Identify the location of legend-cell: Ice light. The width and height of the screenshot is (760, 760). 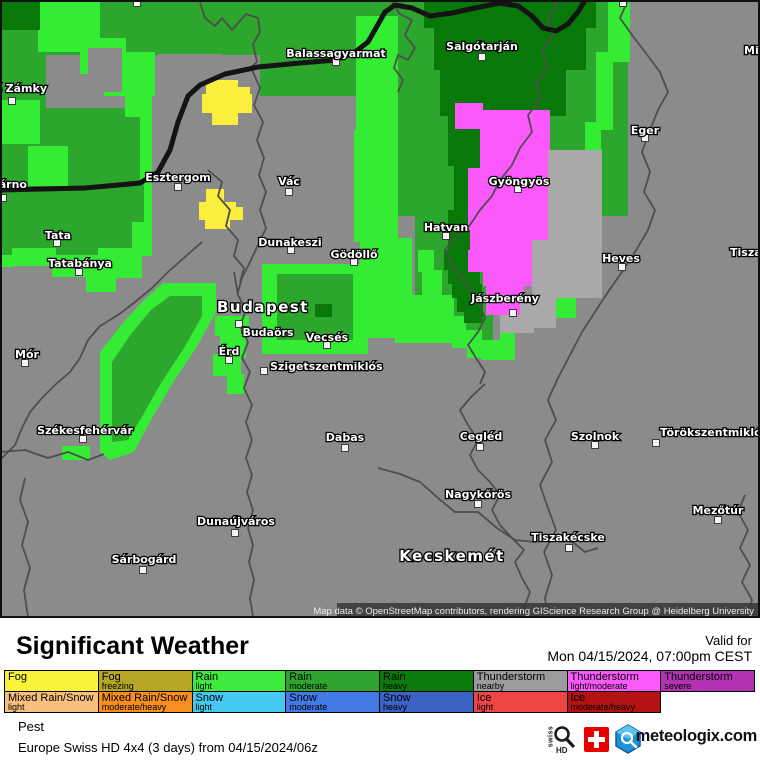
(520, 702).